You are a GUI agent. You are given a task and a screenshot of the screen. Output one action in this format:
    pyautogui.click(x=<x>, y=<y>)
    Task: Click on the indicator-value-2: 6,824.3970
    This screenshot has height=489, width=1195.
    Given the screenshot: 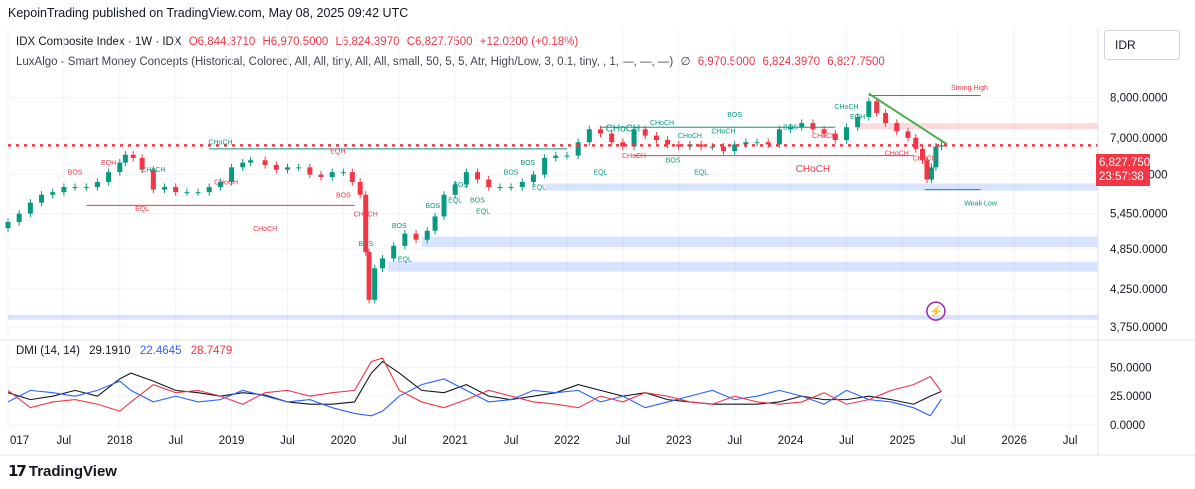 What is the action you would take?
    pyautogui.click(x=791, y=62)
    